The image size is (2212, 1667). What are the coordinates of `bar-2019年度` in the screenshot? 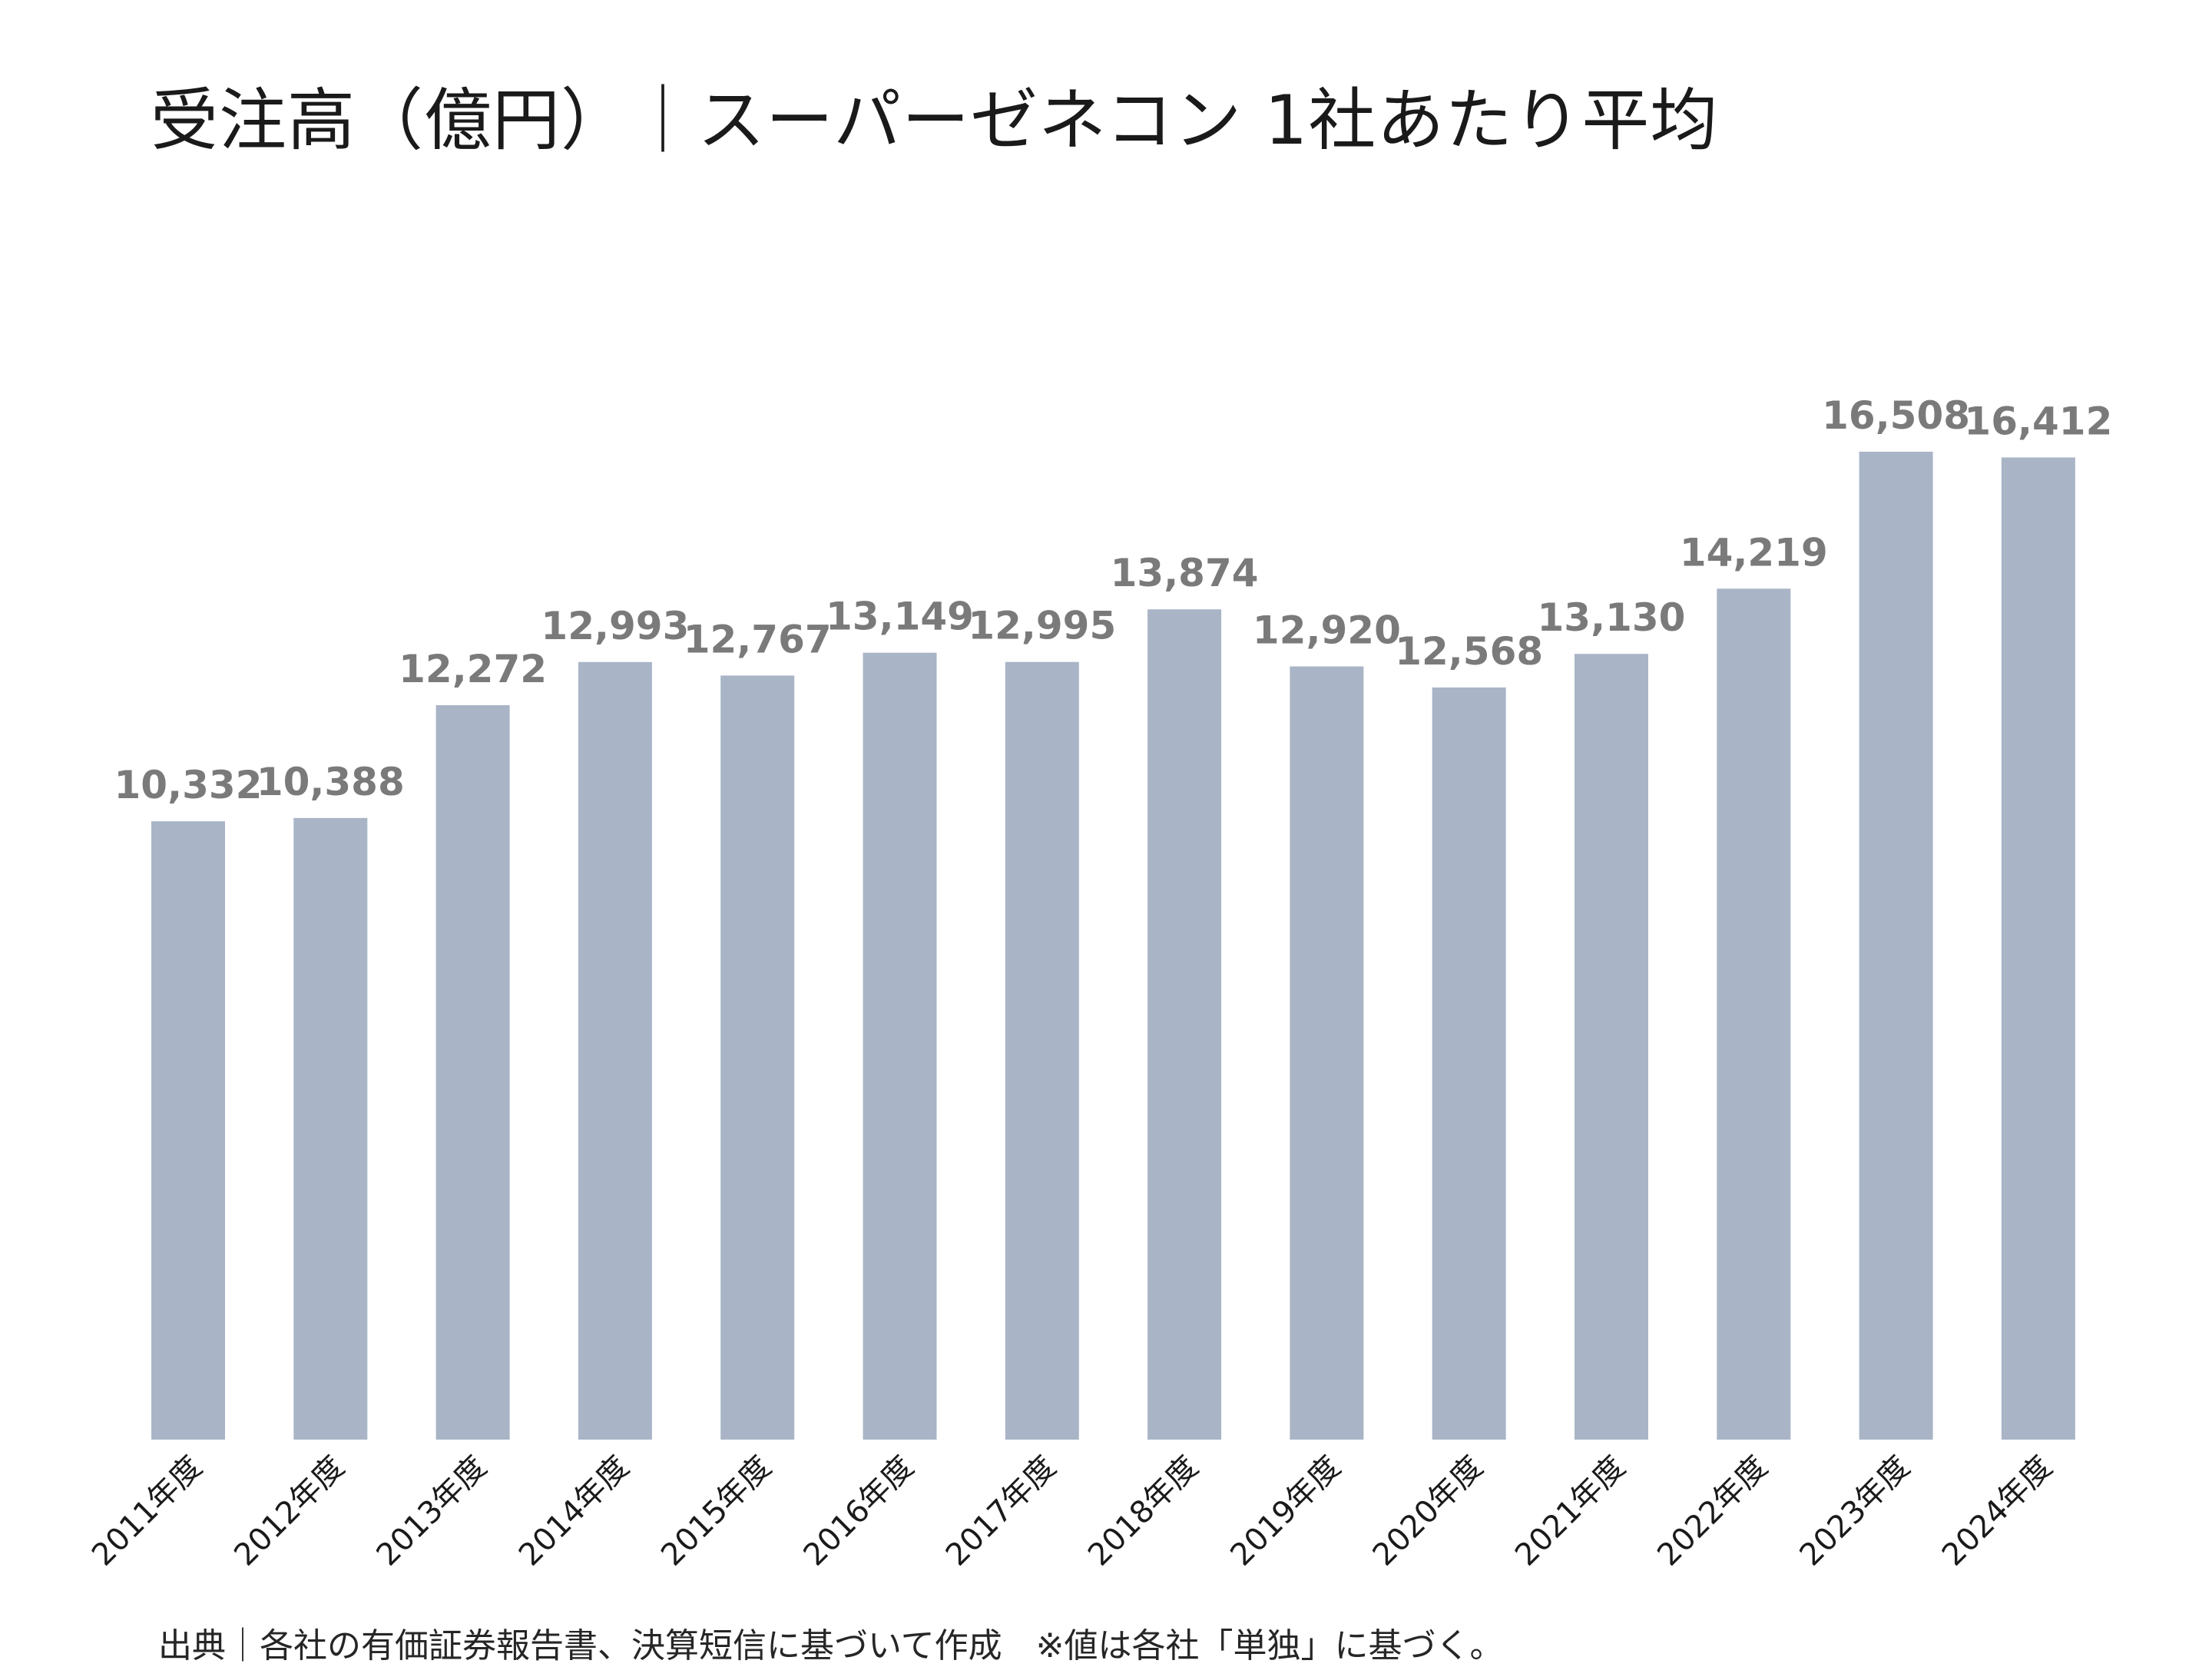 It's located at (1327, 1053).